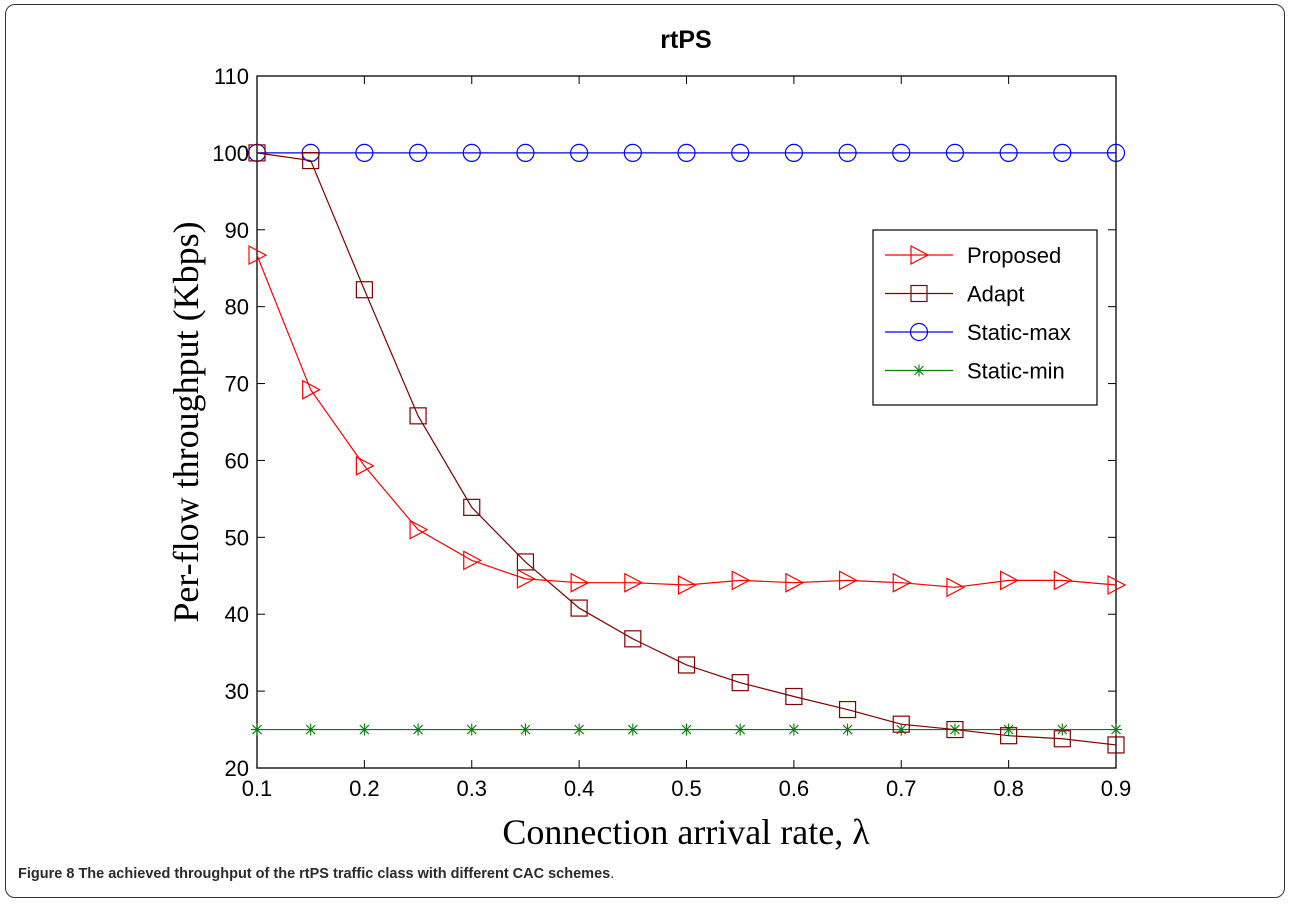  What do you see at coordinates (471, 788) in the screenshot?
I see `x-tick-label: 0.3` at bounding box center [471, 788].